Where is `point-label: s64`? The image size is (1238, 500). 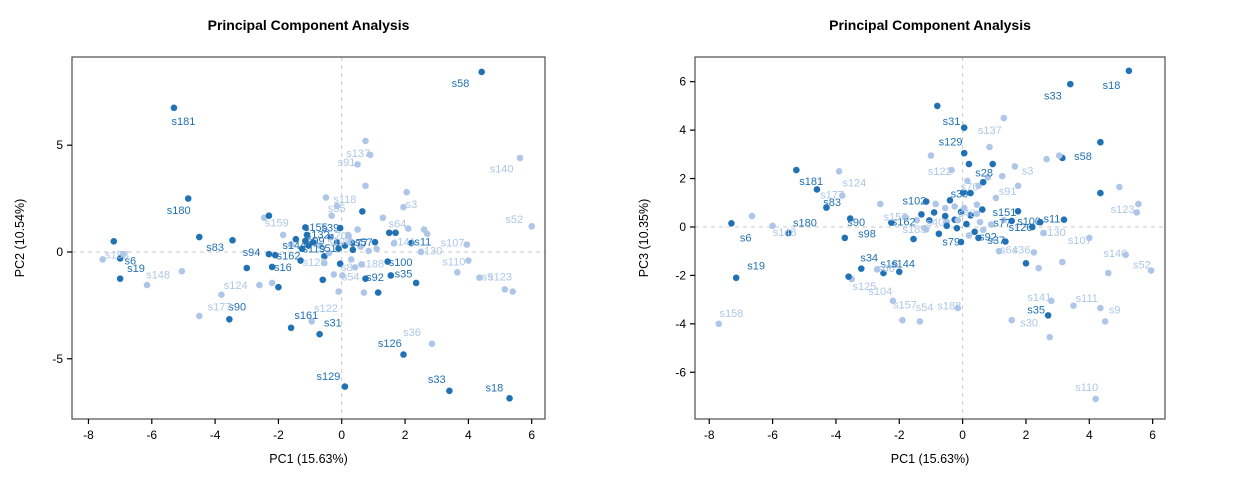 point-label: s64 is located at coordinates (398, 224).